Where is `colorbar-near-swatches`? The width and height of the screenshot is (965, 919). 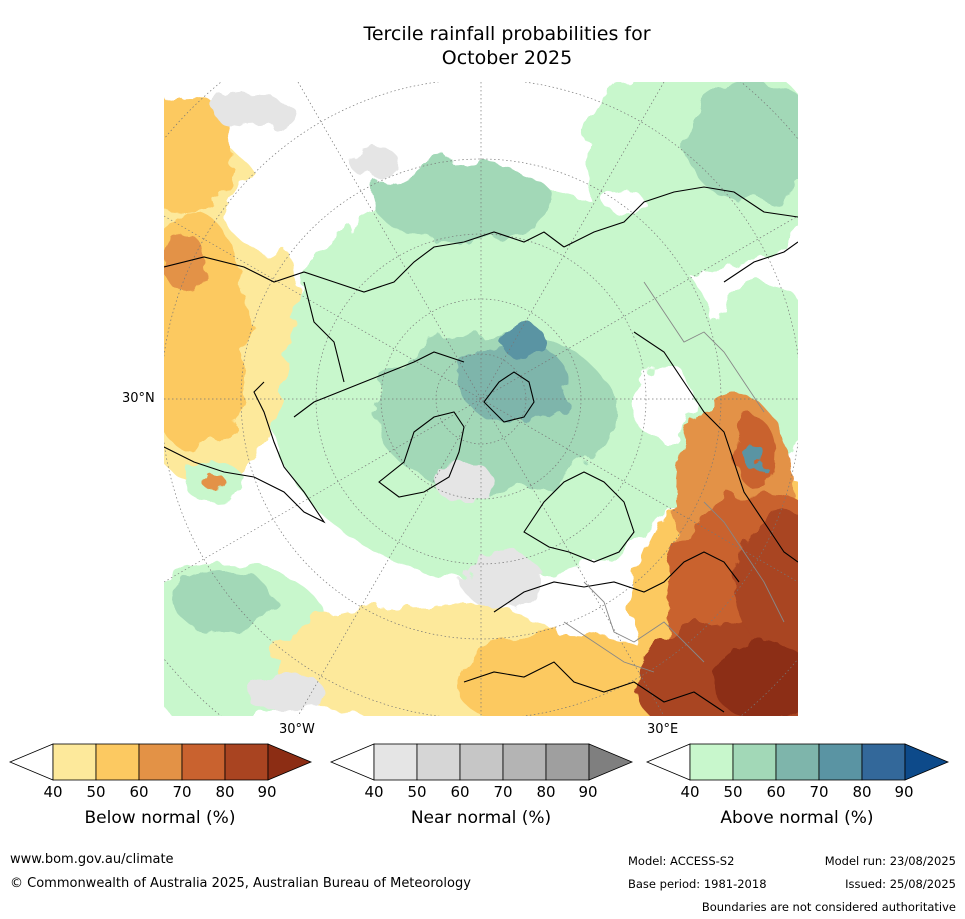 colorbar-near-swatches is located at coordinates (481, 762).